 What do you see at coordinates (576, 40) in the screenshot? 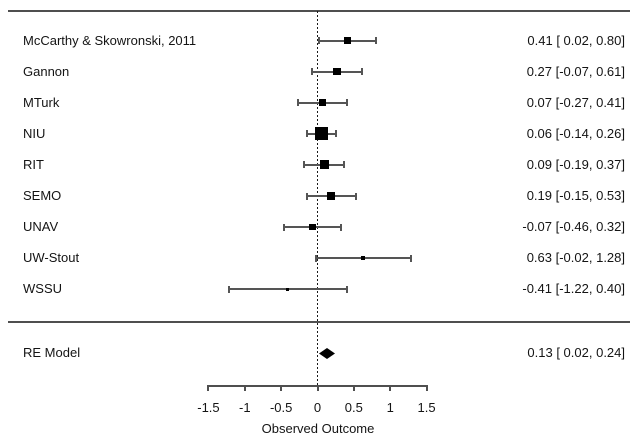
I see `estimate-text: 0.41 [ 0.02, 0.80]` at bounding box center [576, 40].